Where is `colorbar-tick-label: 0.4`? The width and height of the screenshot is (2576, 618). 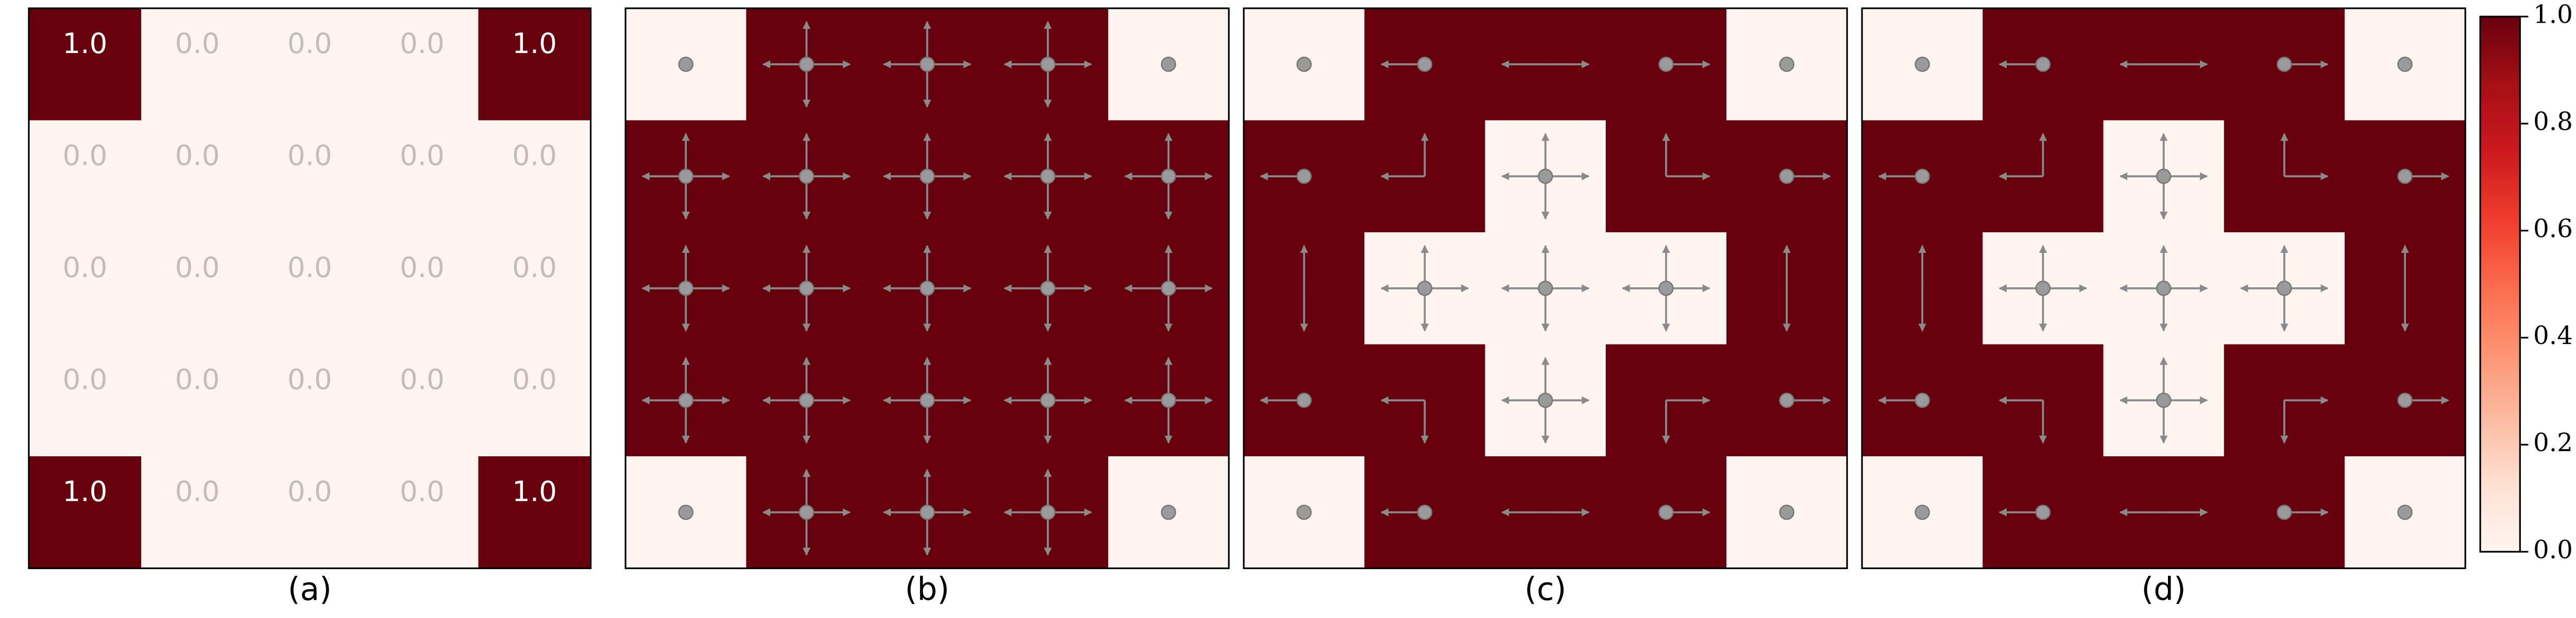
colorbar-tick-label: 0.4 is located at coordinates (2553, 335).